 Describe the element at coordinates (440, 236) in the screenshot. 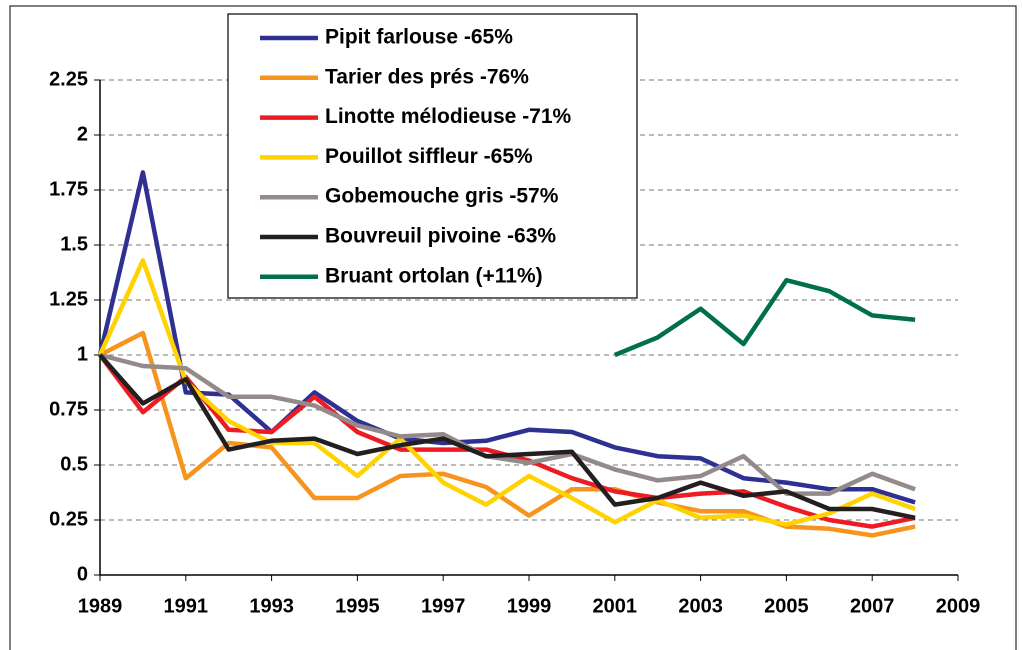

I see `legend-label: Bouvreuil pivoine -63%` at that location.